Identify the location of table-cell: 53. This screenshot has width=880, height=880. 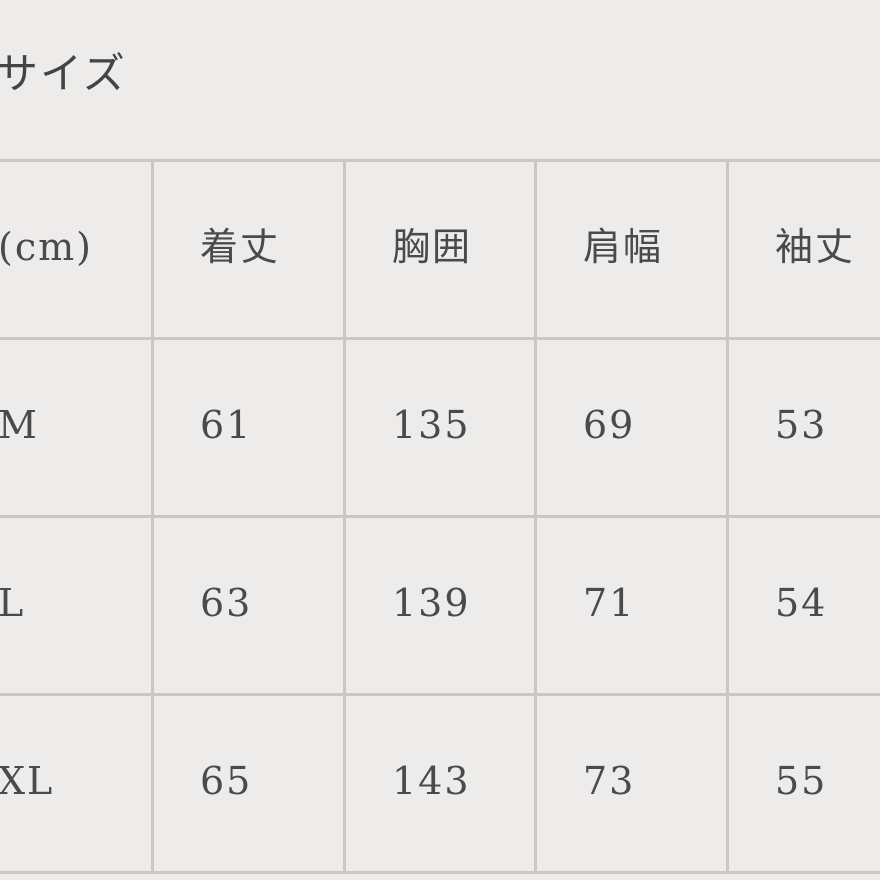
(801, 425).